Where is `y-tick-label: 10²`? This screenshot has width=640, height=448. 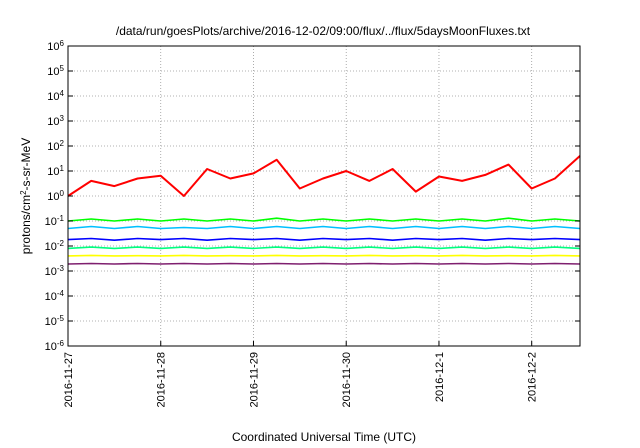 y-tick-label: 10² is located at coordinates (55, 146).